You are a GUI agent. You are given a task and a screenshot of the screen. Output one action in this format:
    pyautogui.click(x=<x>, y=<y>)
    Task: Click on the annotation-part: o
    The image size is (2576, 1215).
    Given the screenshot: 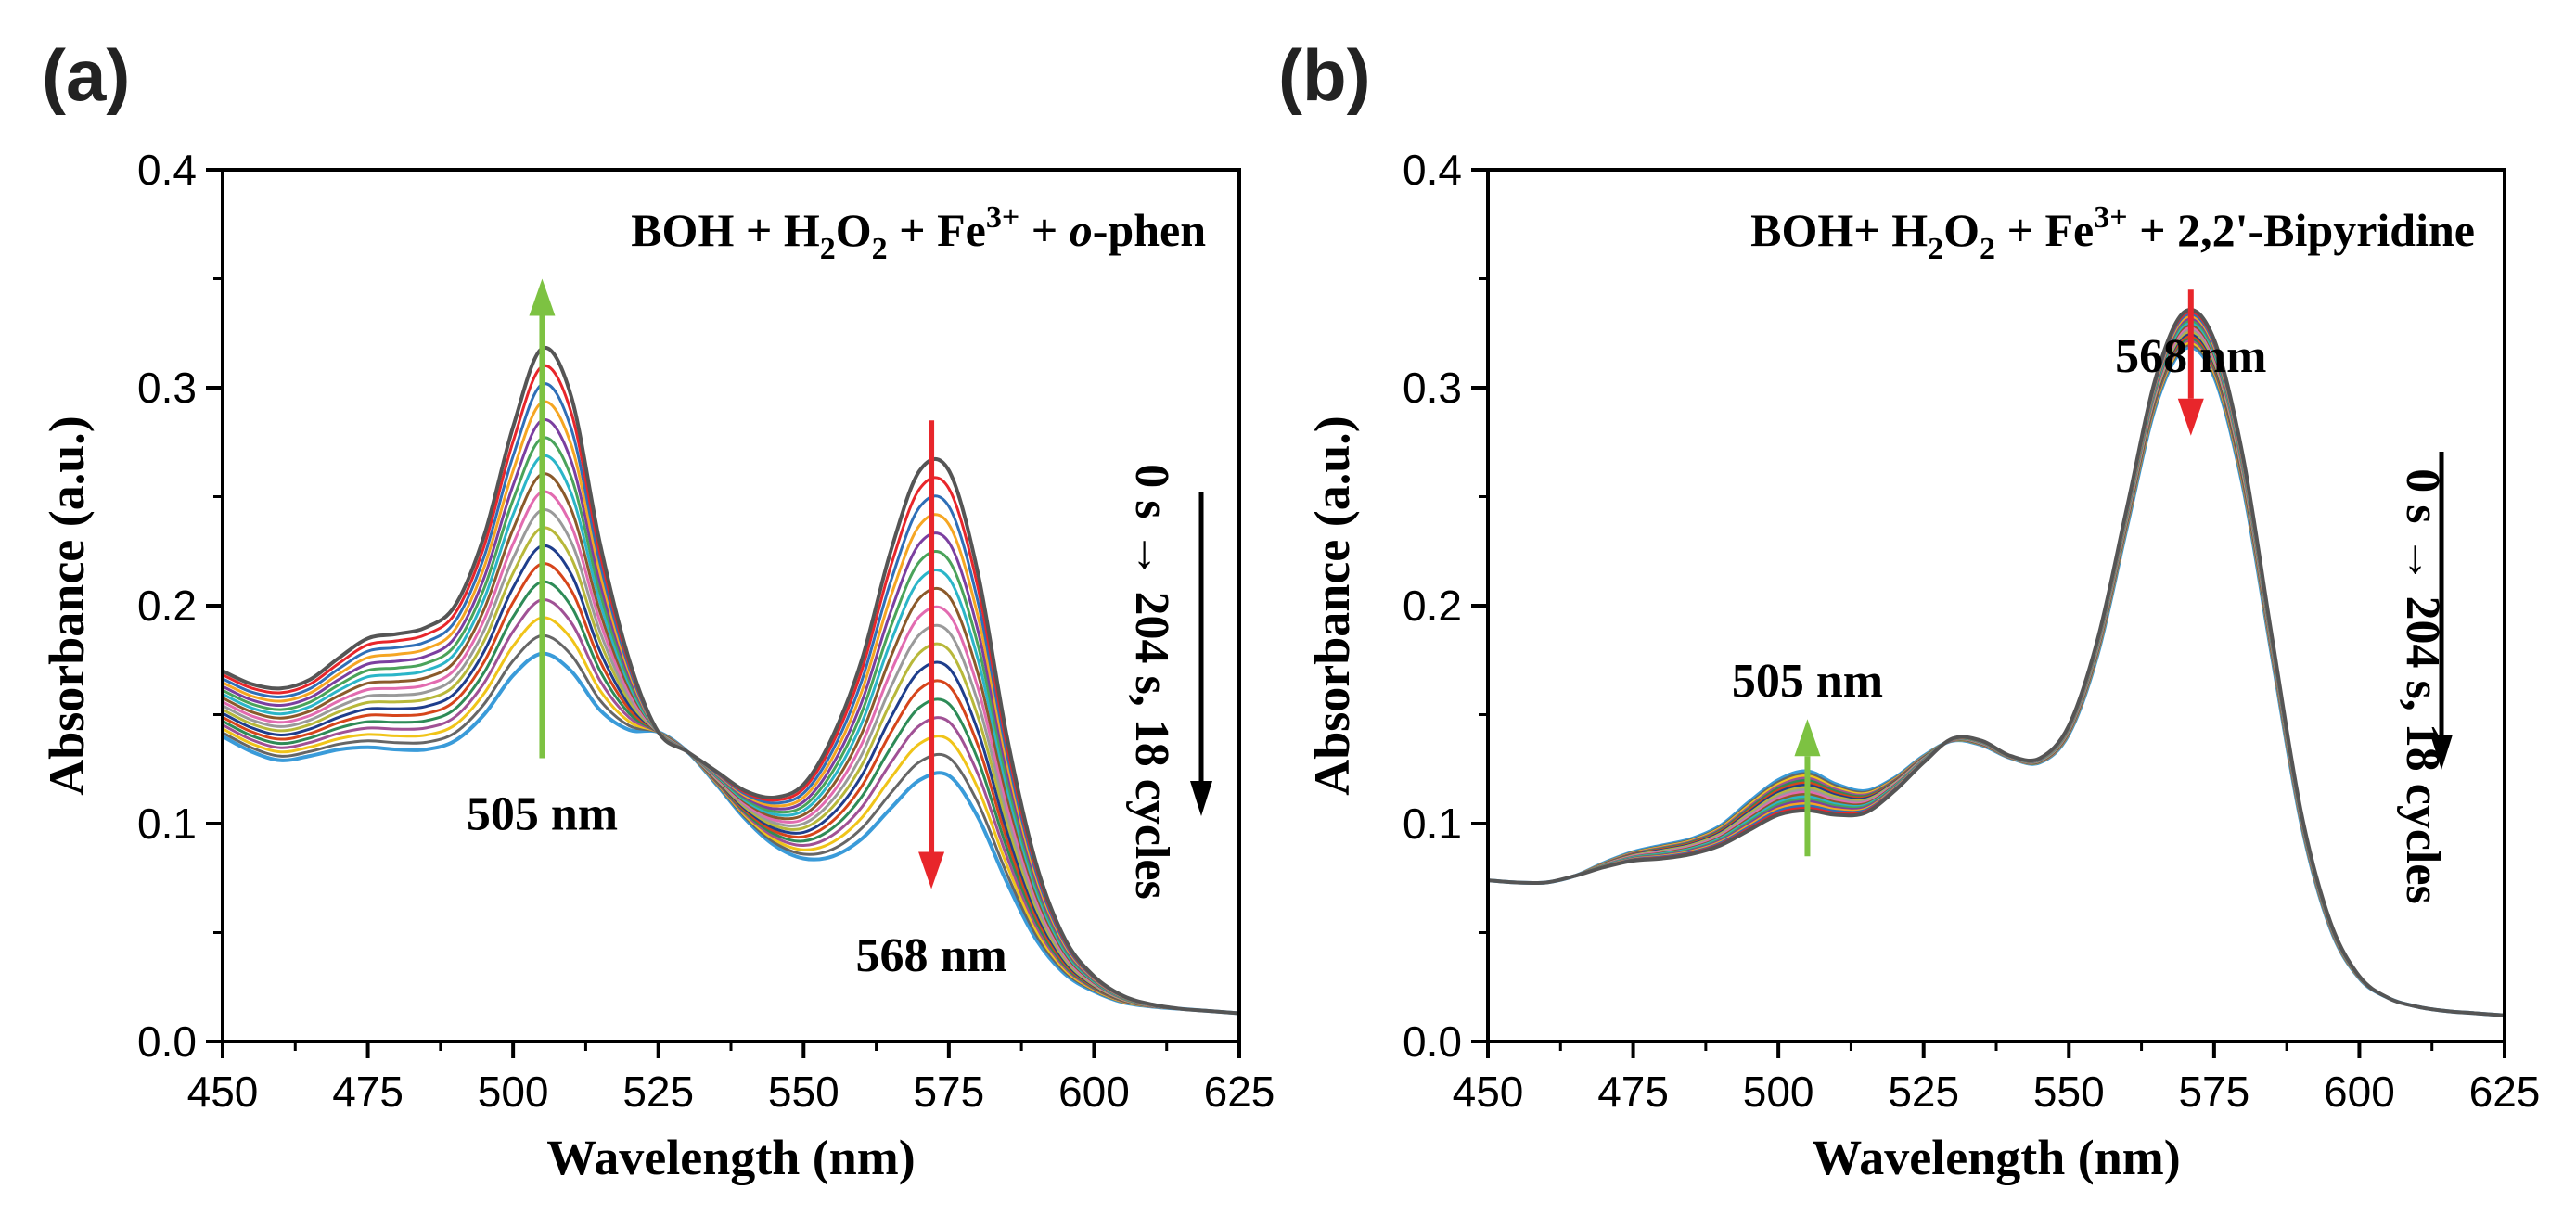 What is the action you would take?
    pyautogui.click(x=1081, y=230)
    